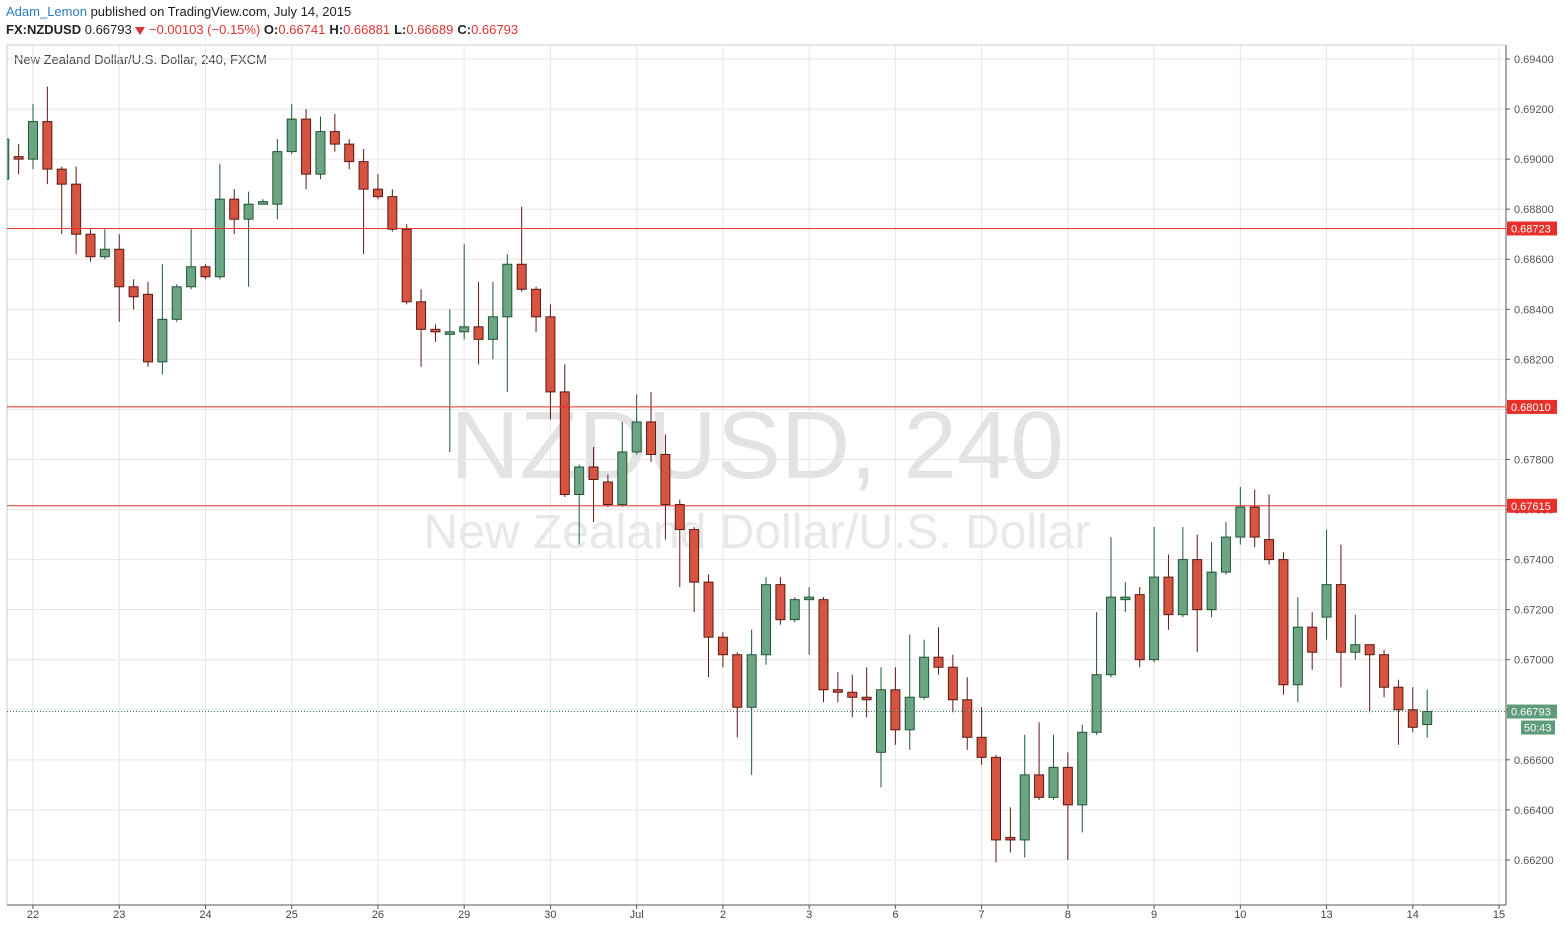 This screenshot has width=1566, height=935. I want to click on last-price-label: 0.66793, so click(1531, 713).